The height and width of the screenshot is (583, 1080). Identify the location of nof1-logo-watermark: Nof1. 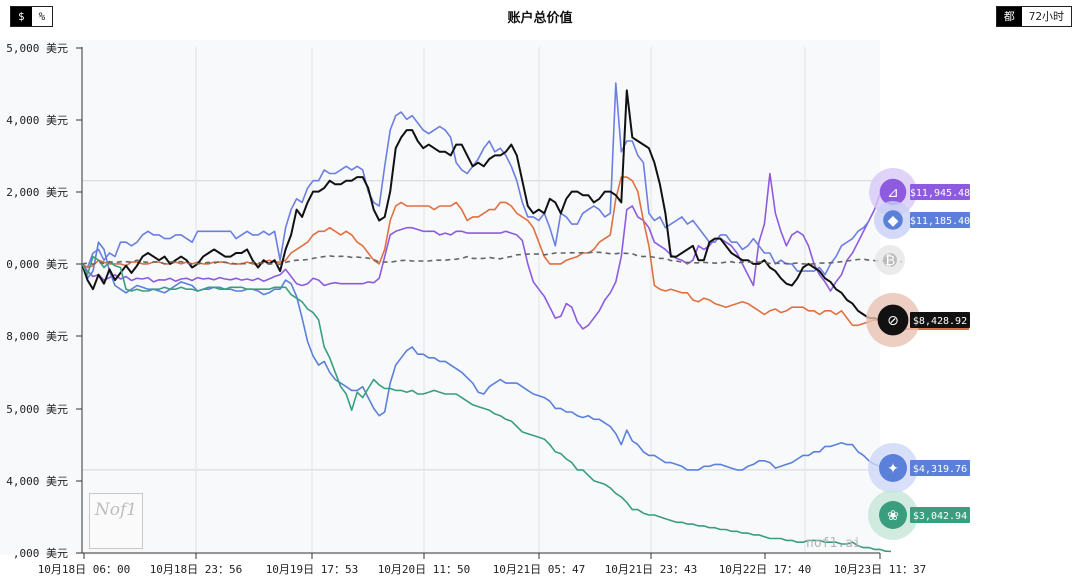
(116, 521).